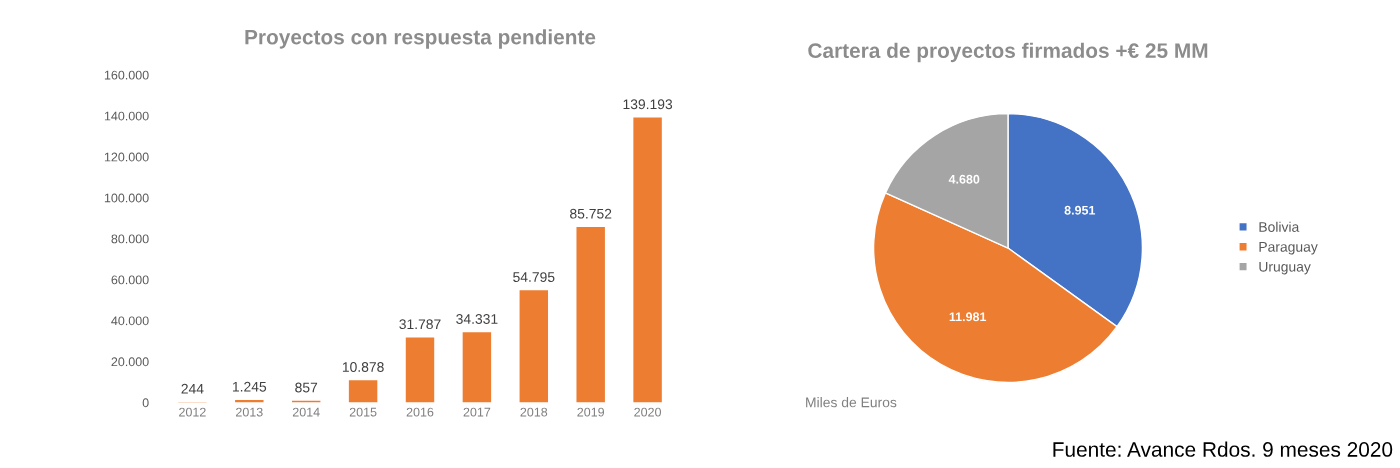 The width and height of the screenshot is (1400, 468). I want to click on legend-label: Bolivia, so click(1279, 226).